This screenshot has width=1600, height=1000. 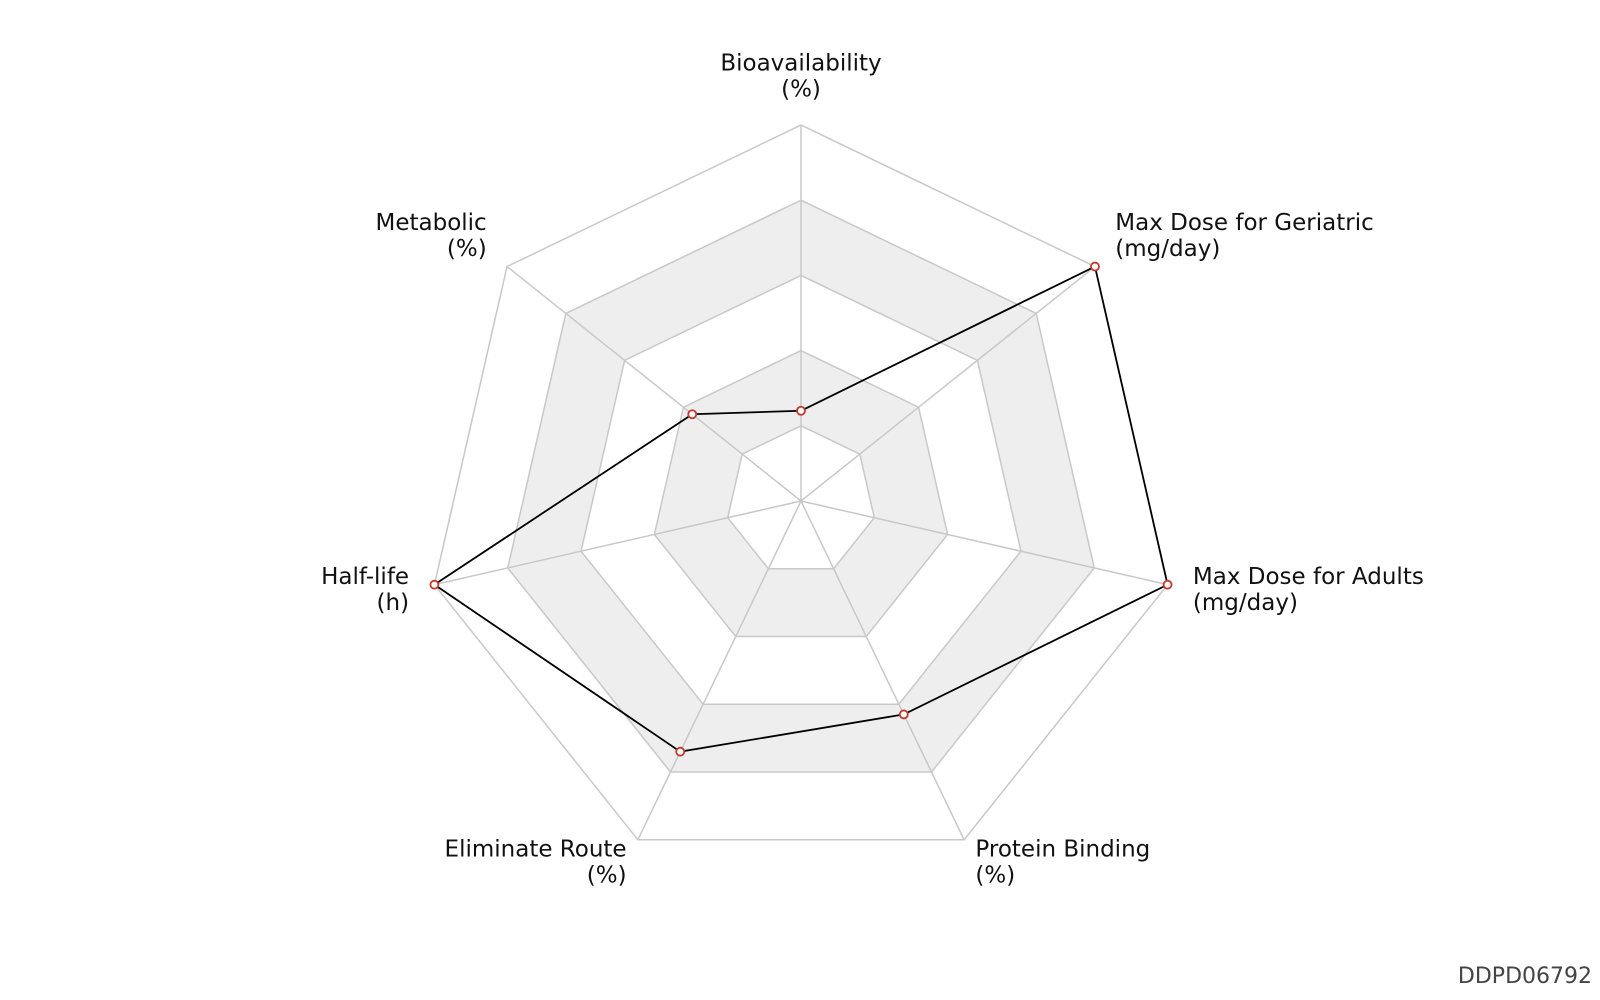 I want to click on axis-label: Max Dose for Geriatric, so click(x=1244, y=223).